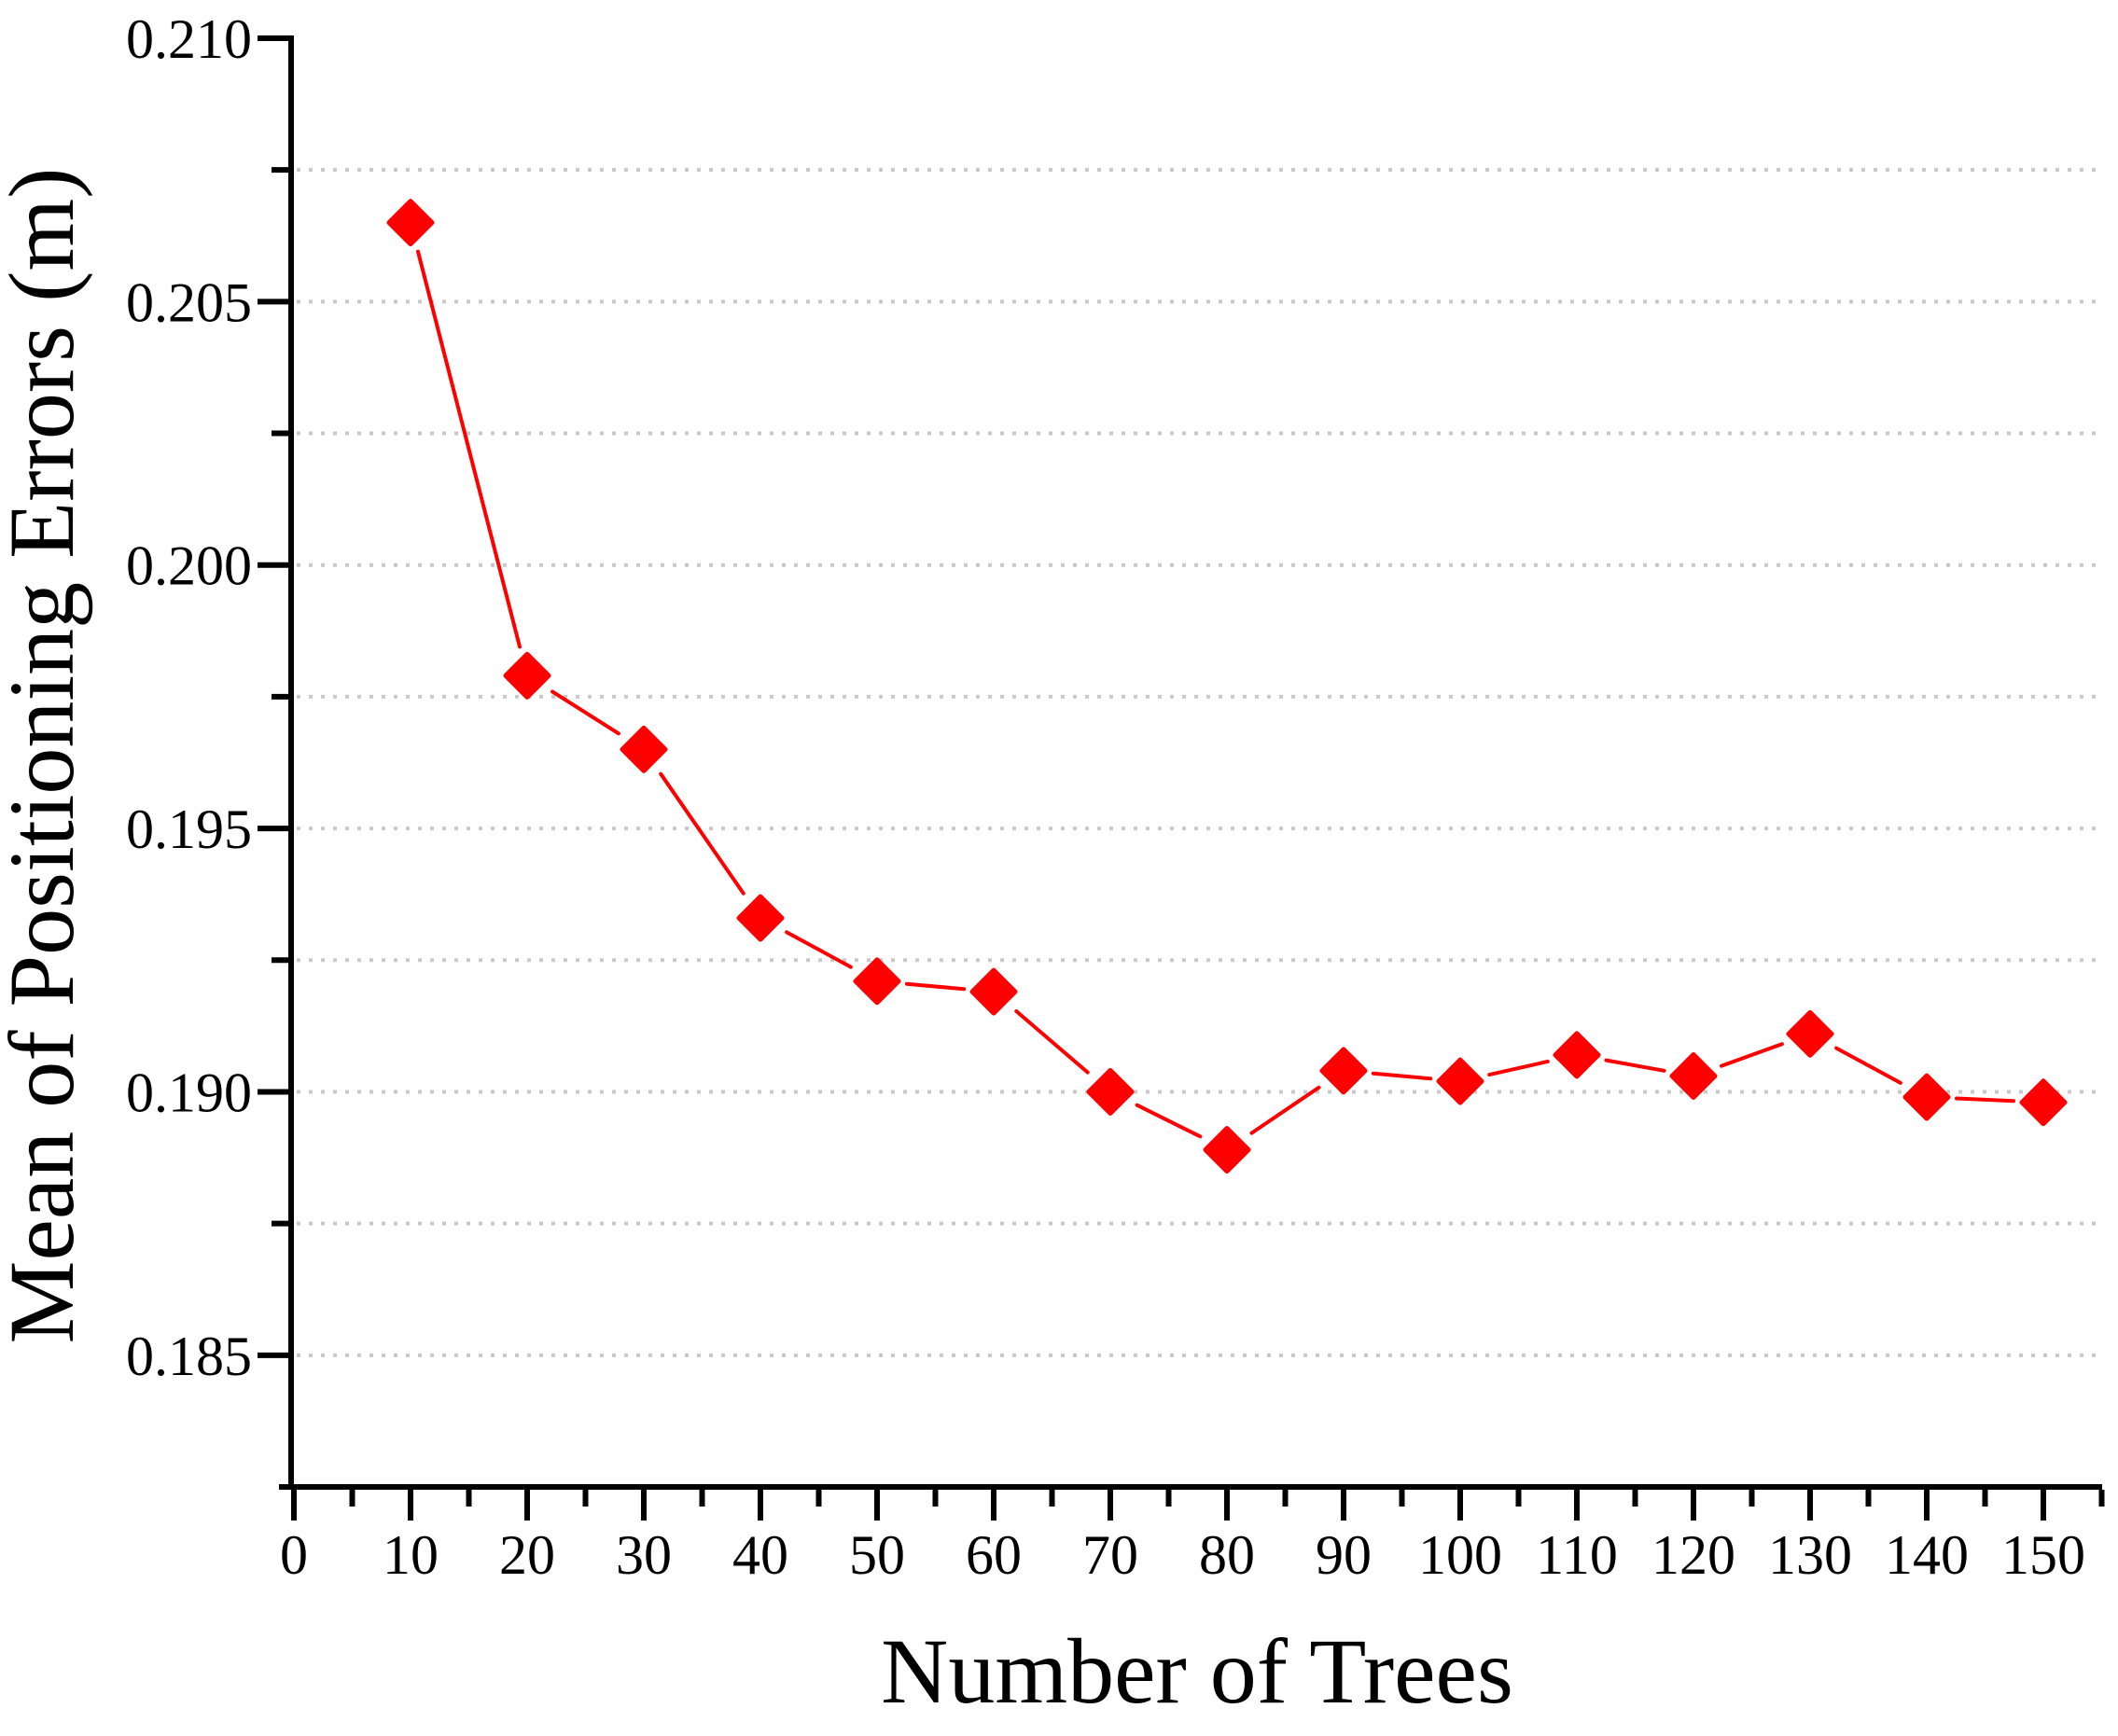 The image size is (2118, 1736). Describe the element at coordinates (644, 1555) in the screenshot. I see `x-tick-label: 30` at that location.